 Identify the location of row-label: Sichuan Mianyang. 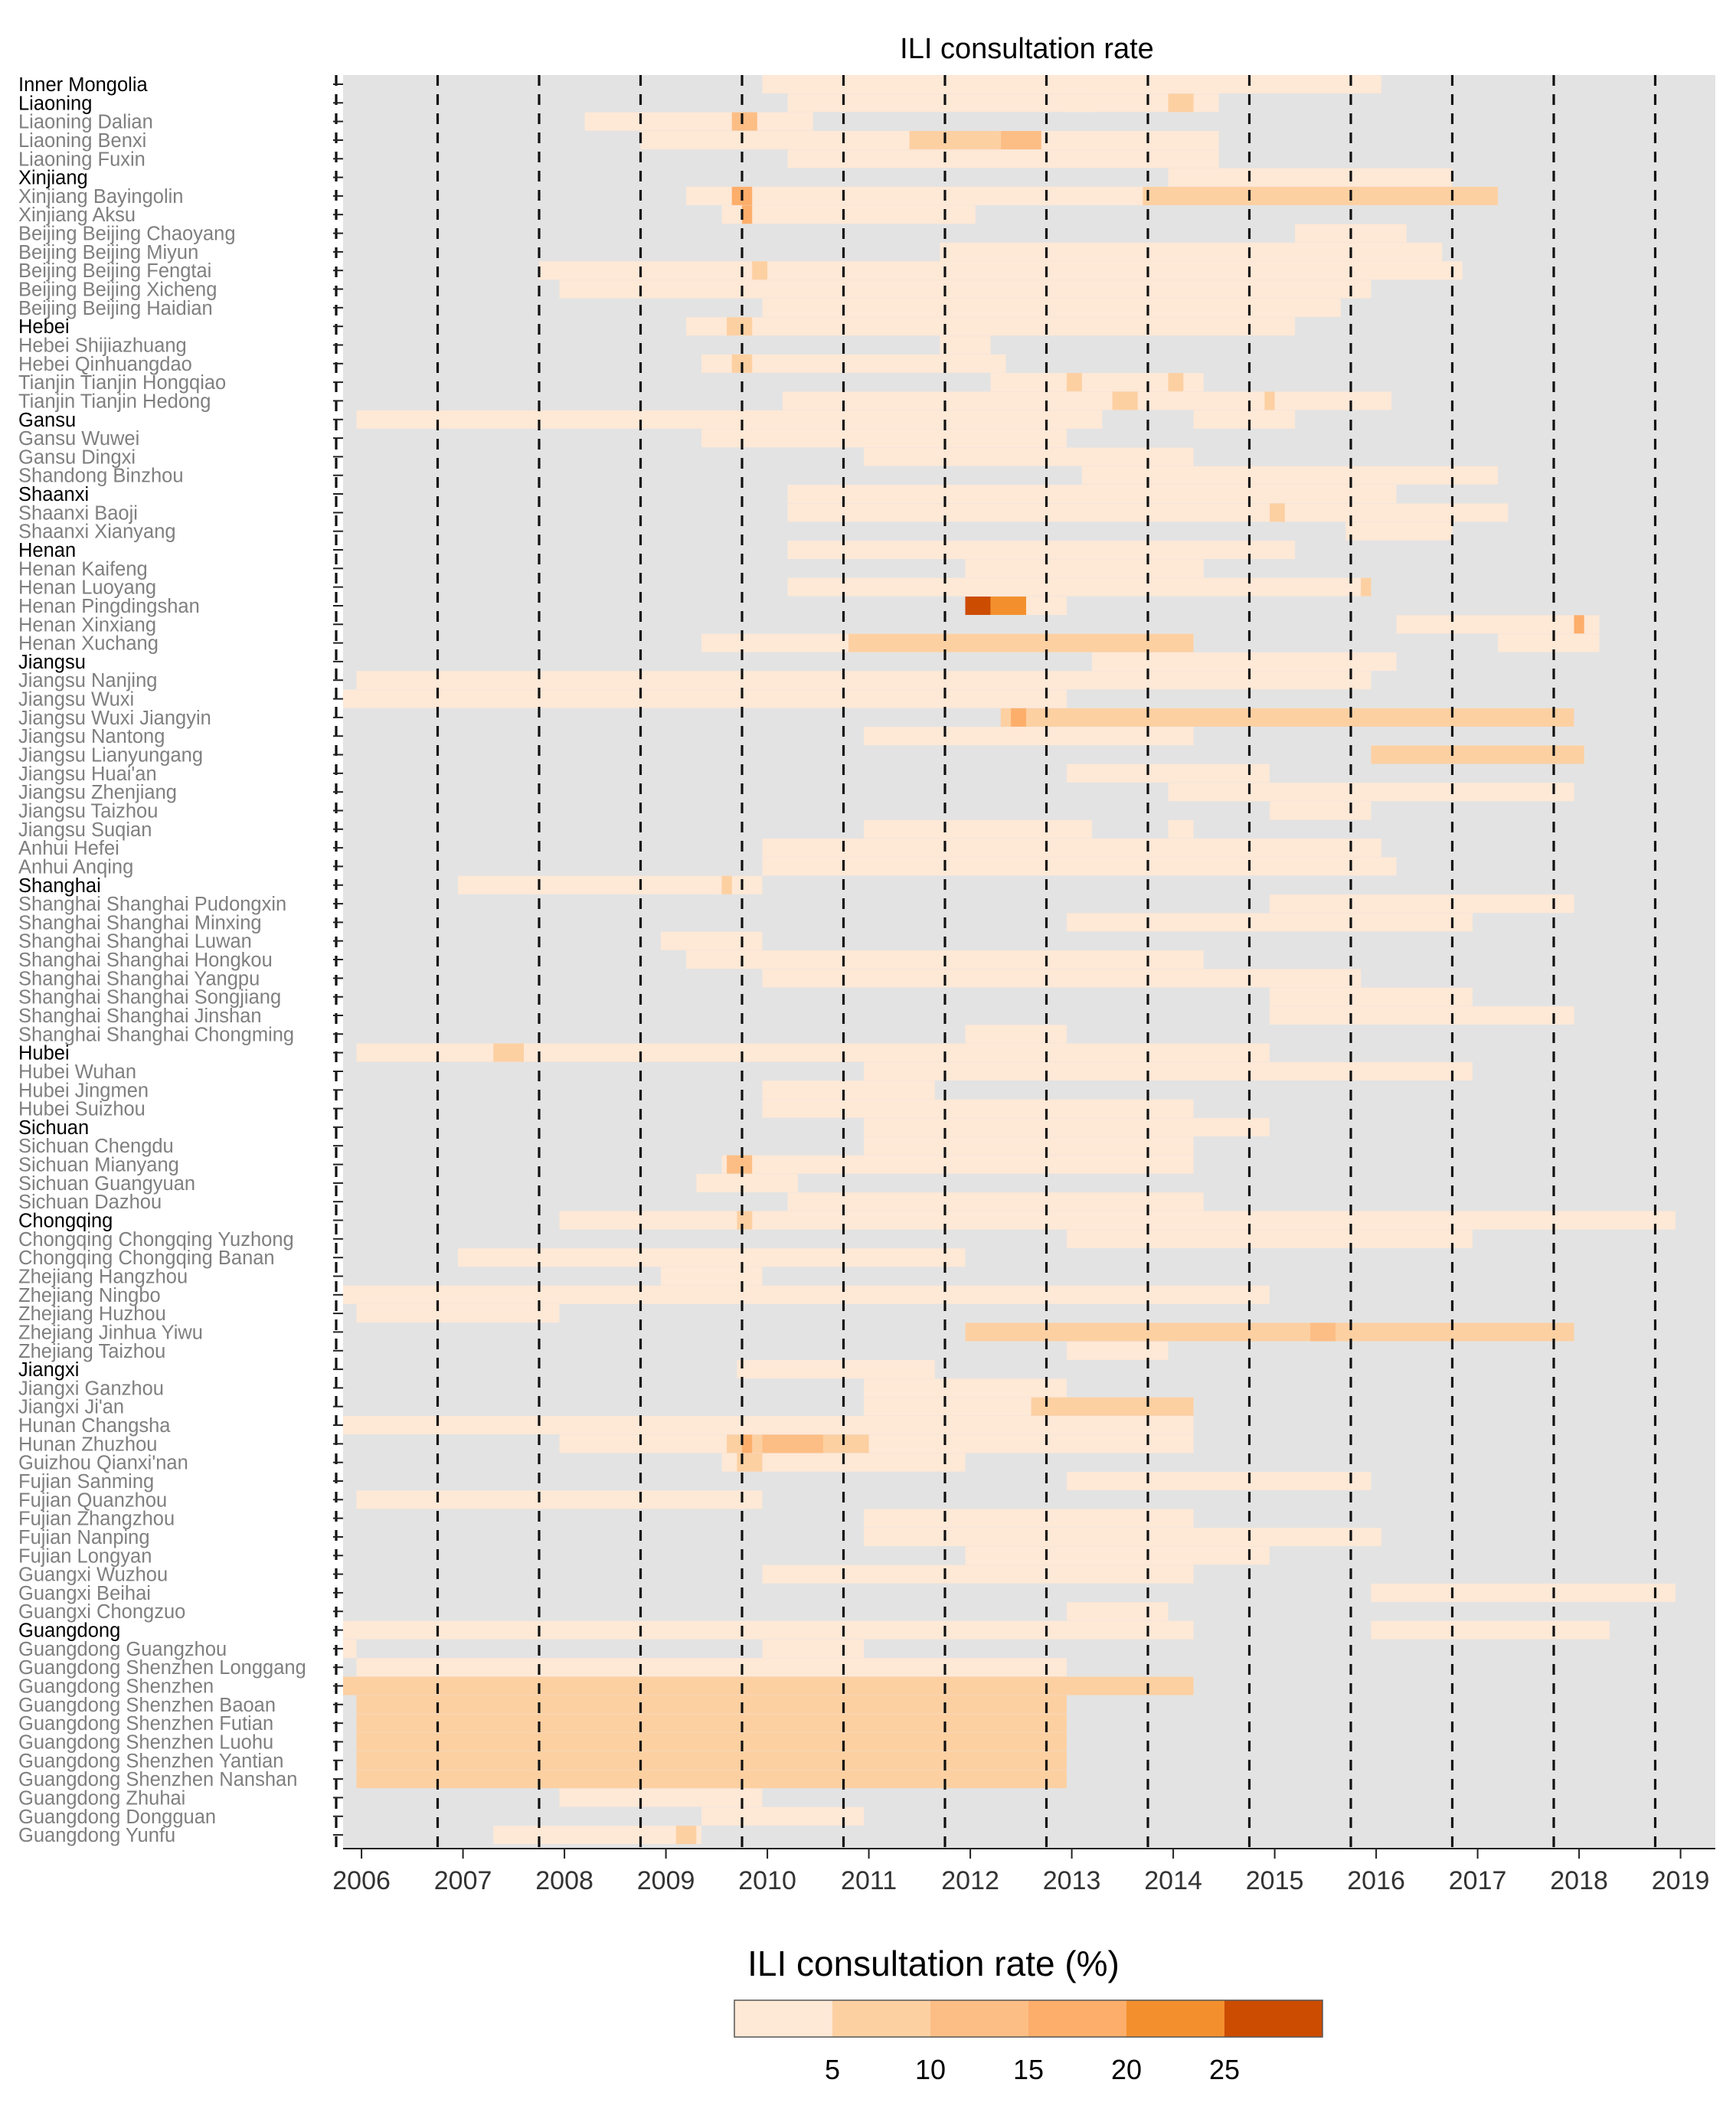
(99, 1165).